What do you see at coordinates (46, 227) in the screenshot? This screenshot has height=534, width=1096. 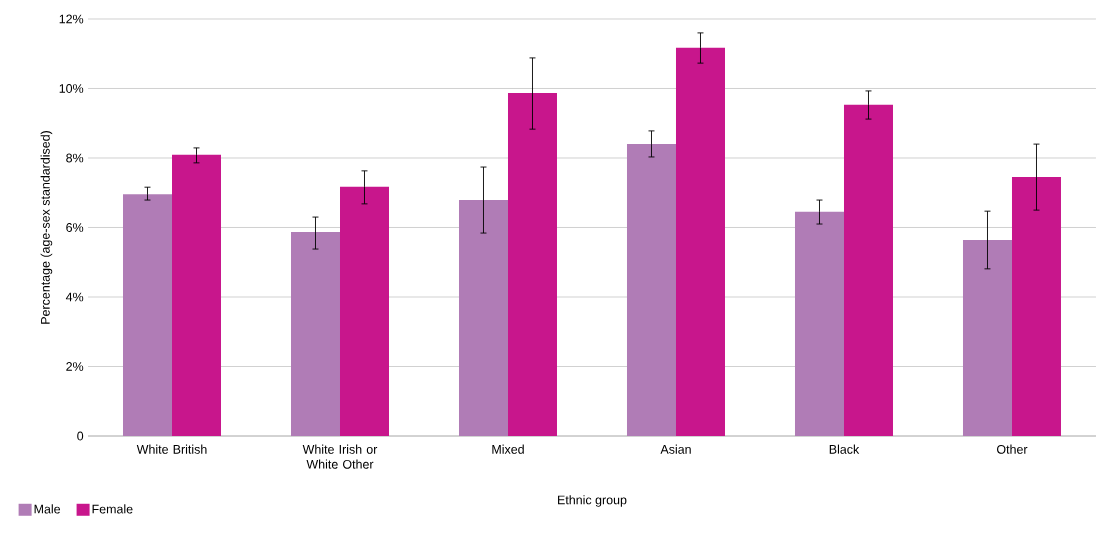 I see `y-axis-title: Percentage (age-sex standardised)` at bounding box center [46, 227].